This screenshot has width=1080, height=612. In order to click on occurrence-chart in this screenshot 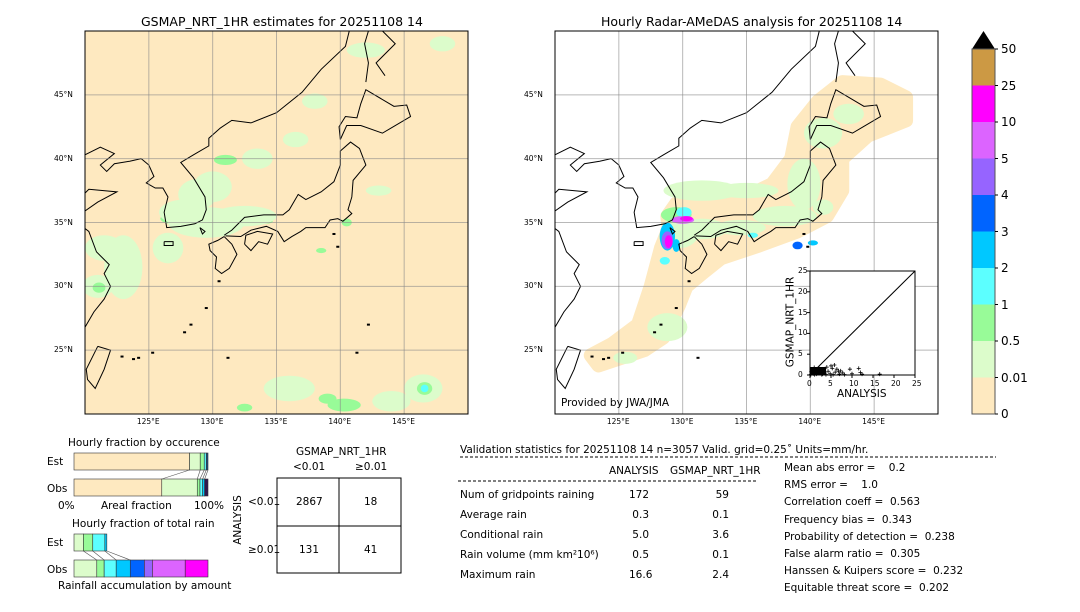, I will do `click(141, 474)`.